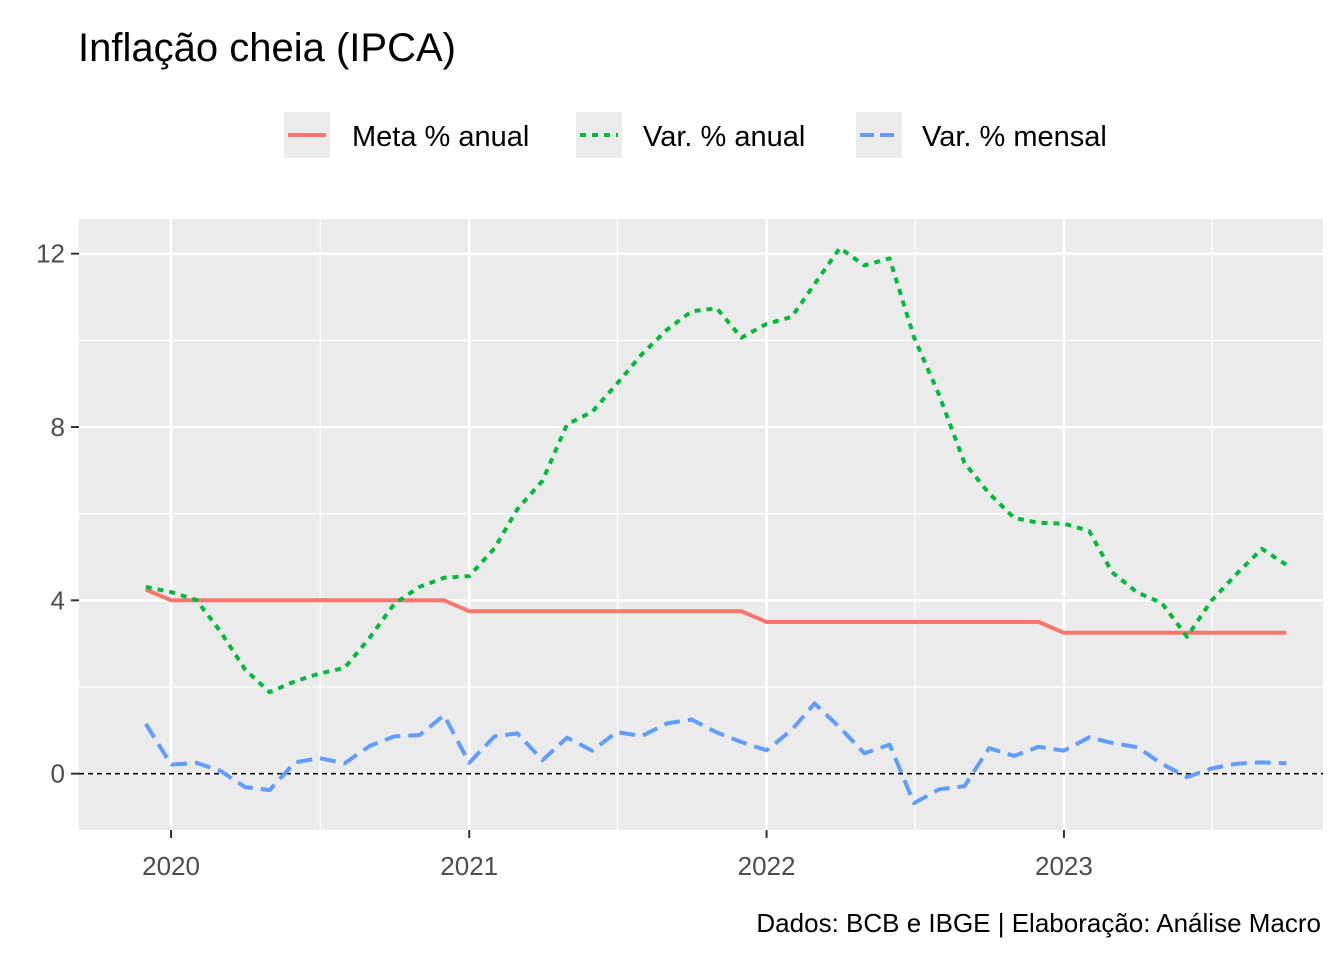 The image size is (1344, 960). Describe the element at coordinates (50, 254) in the screenshot. I see `y-tick-label: 12` at that location.